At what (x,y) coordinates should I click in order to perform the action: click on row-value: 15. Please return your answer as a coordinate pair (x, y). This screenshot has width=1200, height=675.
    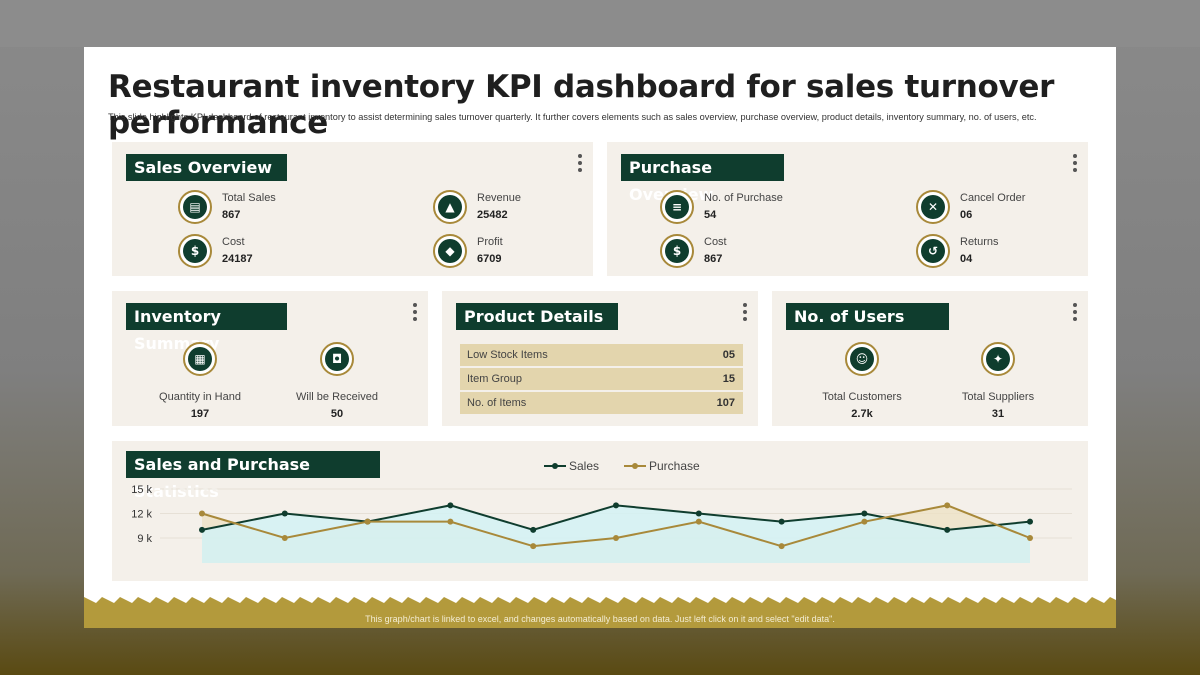
    Looking at the image, I should click on (728, 379).